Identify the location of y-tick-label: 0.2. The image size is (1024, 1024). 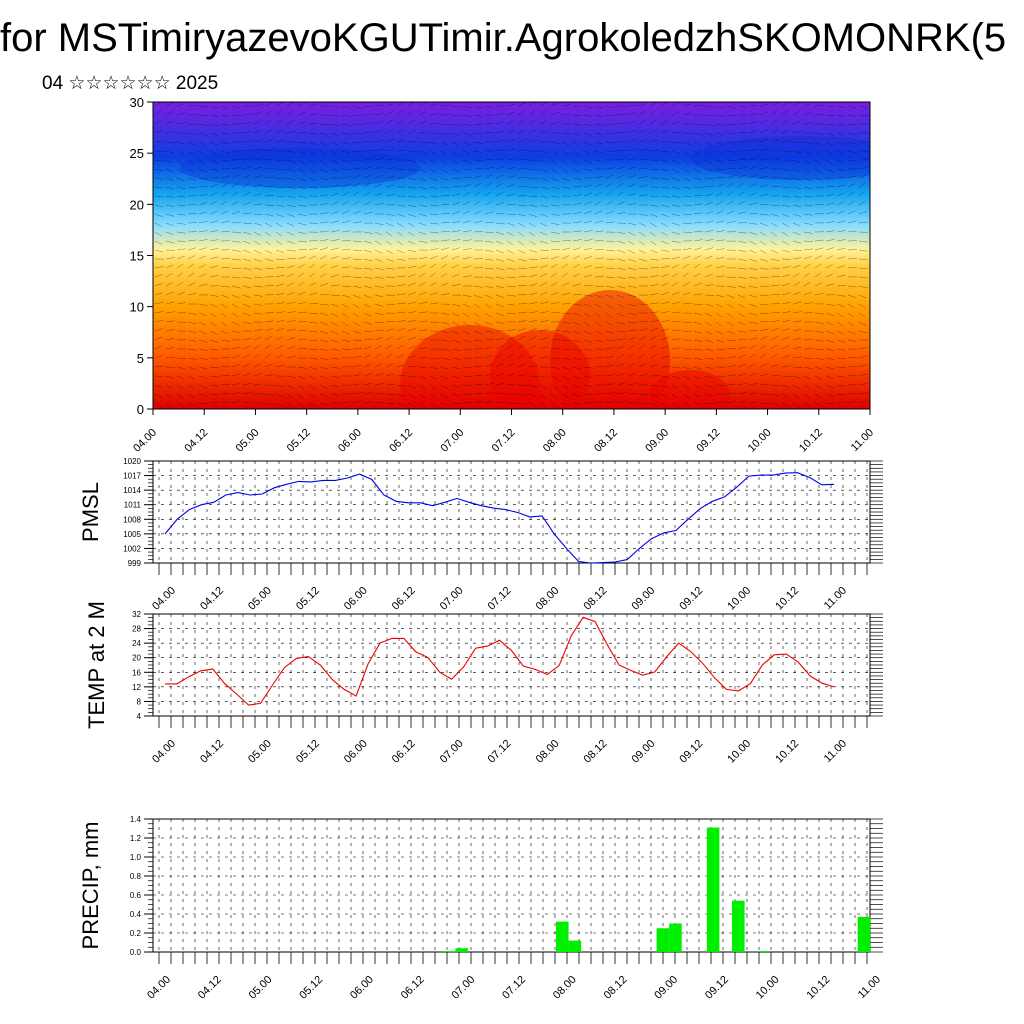
(136, 933).